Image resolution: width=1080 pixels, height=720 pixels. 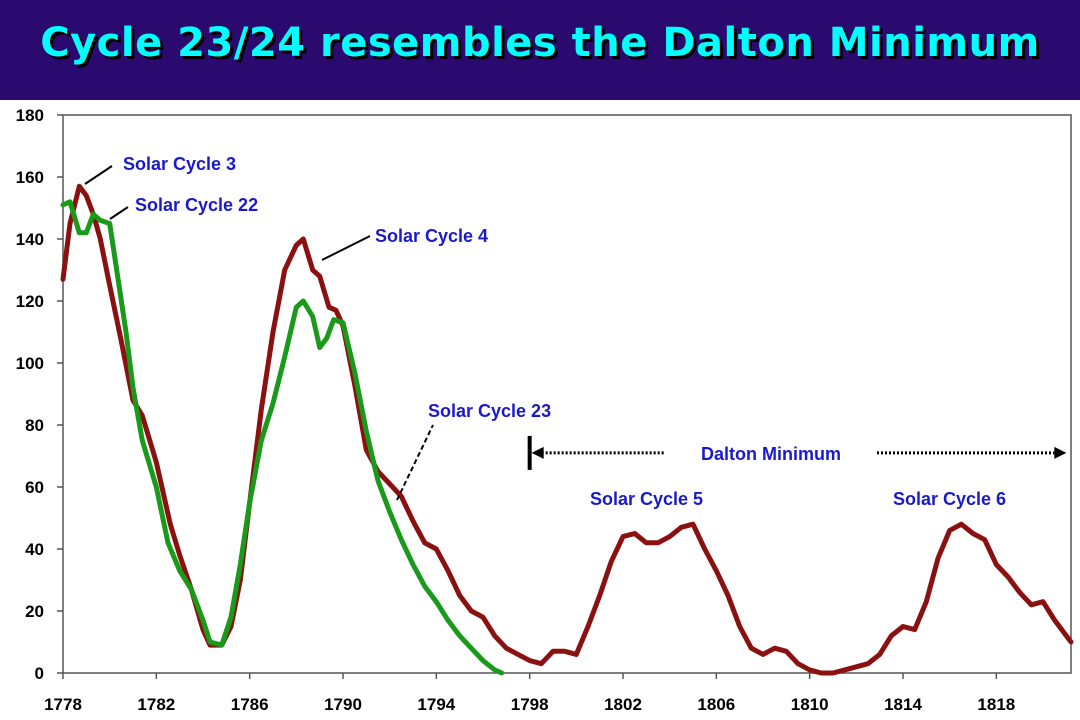 I want to click on x-tick-label: 1782, so click(x=156, y=704).